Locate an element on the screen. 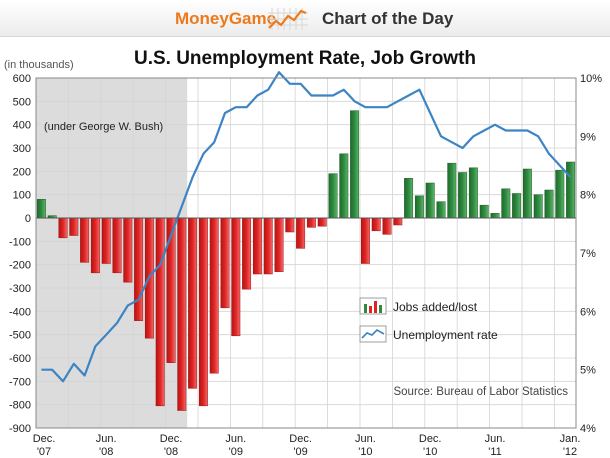  left-tick-label: 100 is located at coordinates (22, 196).